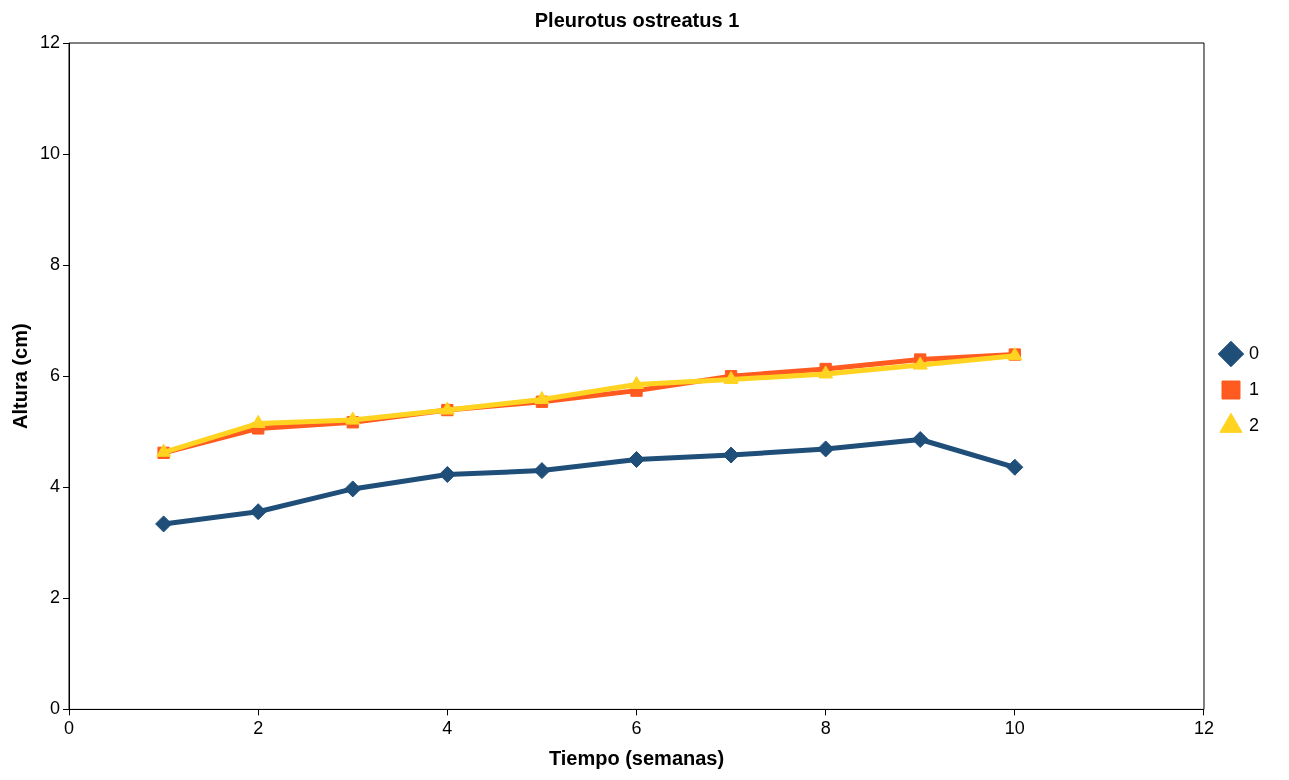  I want to click on y-tick-label: 0, so click(55, 708).